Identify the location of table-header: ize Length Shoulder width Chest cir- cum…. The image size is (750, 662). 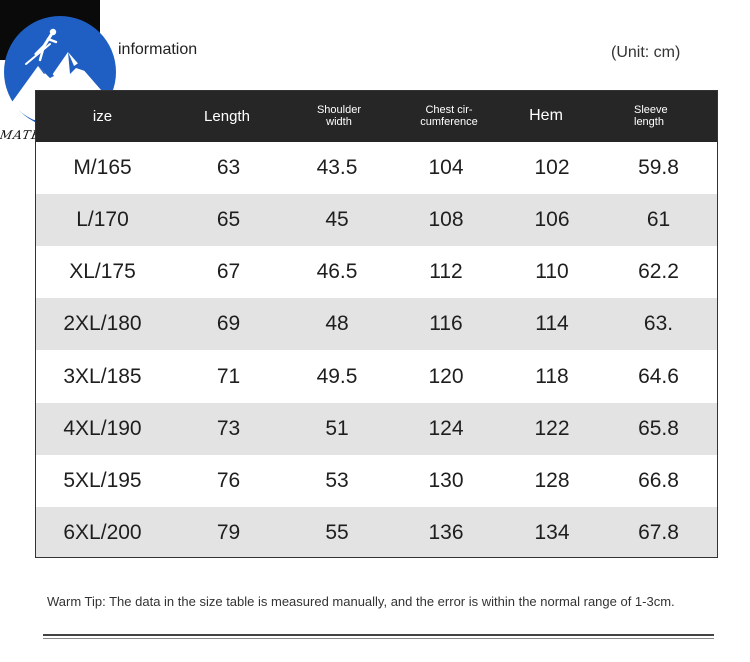
(376, 116).